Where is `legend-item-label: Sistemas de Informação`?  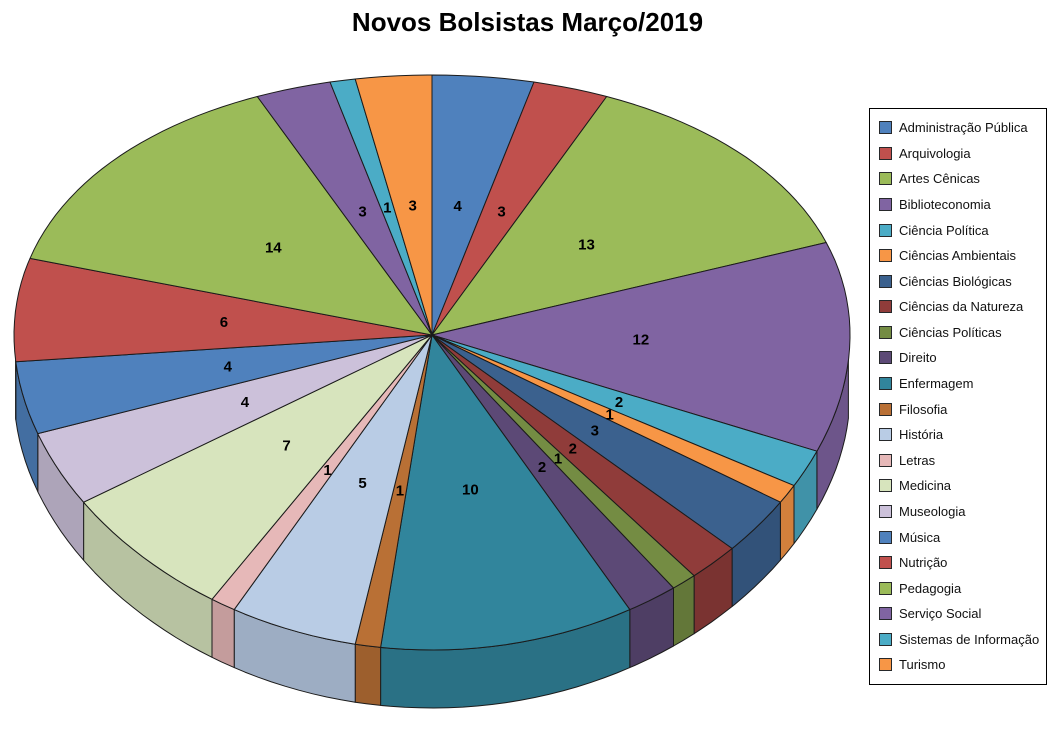
legend-item-label: Sistemas de Informação is located at coordinates (969, 639).